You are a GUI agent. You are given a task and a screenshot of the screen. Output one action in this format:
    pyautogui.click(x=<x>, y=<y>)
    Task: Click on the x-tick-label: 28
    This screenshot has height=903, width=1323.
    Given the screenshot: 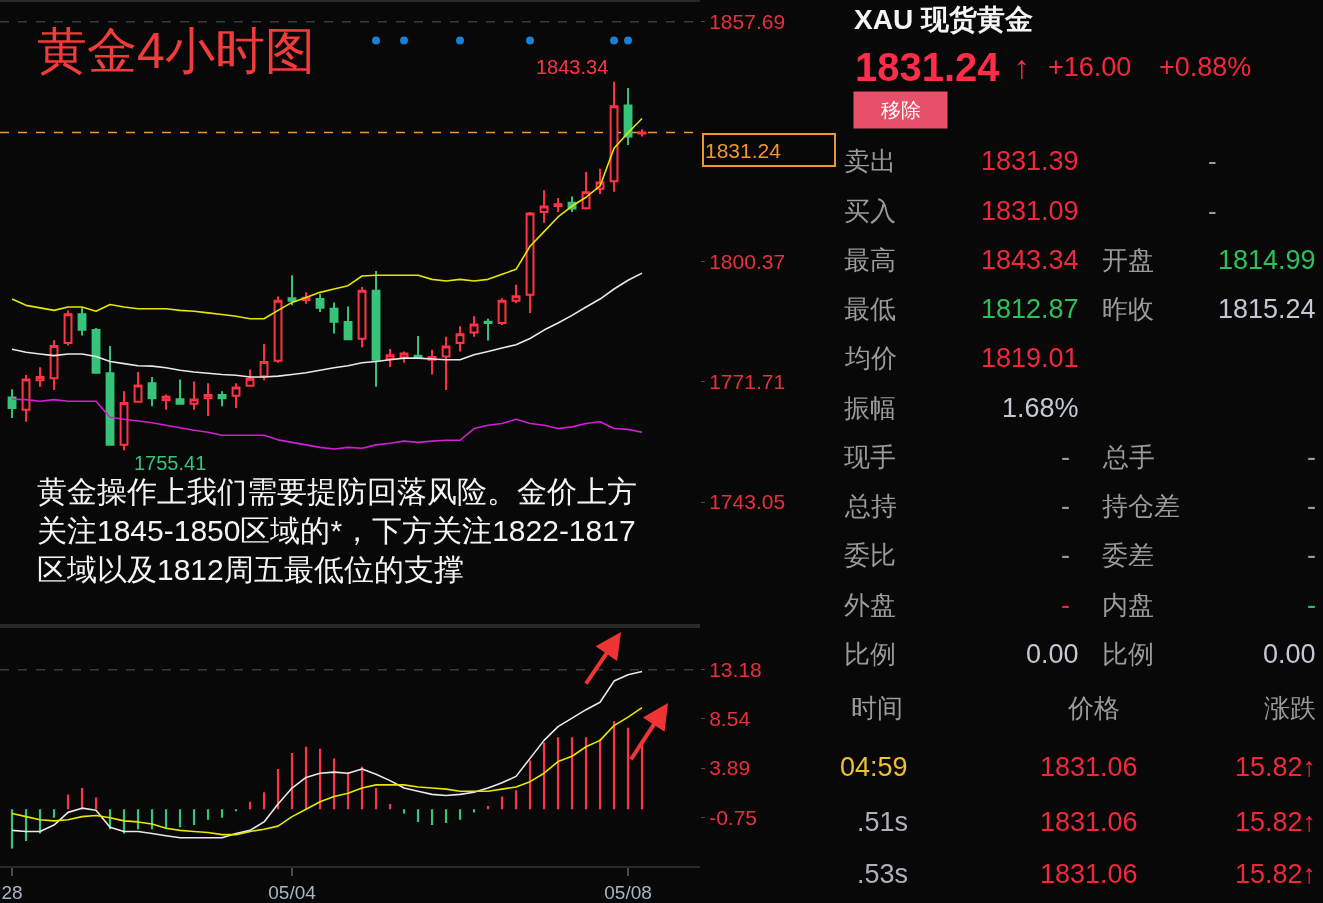 What is the action you would take?
    pyautogui.click(x=12, y=892)
    